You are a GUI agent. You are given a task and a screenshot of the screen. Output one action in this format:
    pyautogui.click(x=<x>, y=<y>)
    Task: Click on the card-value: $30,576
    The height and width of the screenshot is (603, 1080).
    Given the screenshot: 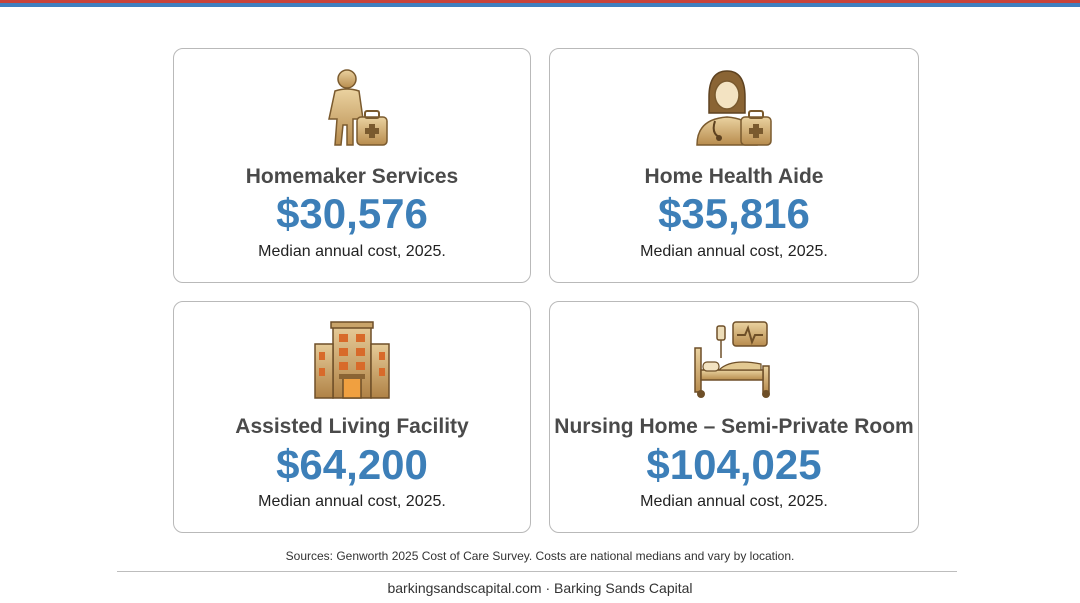 What is the action you would take?
    pyautogui.click(x=352, y=213)
    